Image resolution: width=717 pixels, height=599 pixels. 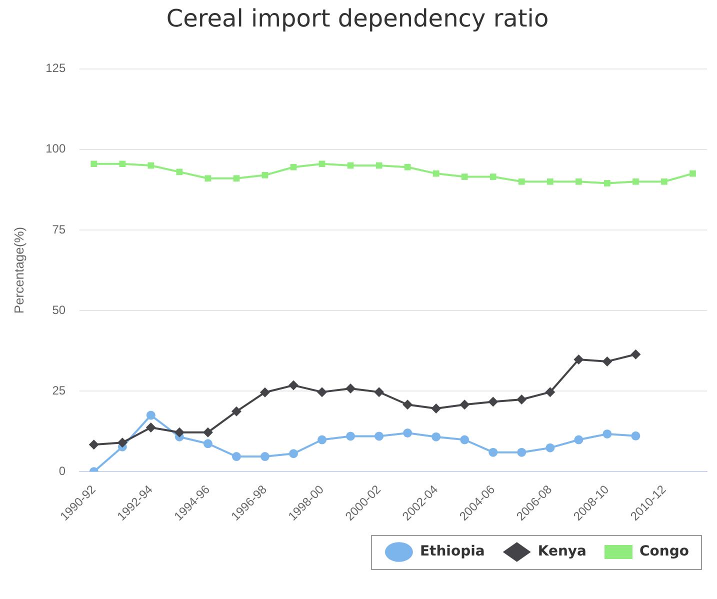 What do you see at coordinates (562, 552) in the screenshot?
I see `legend-label: Kenya` at bounding box center [562, 552].